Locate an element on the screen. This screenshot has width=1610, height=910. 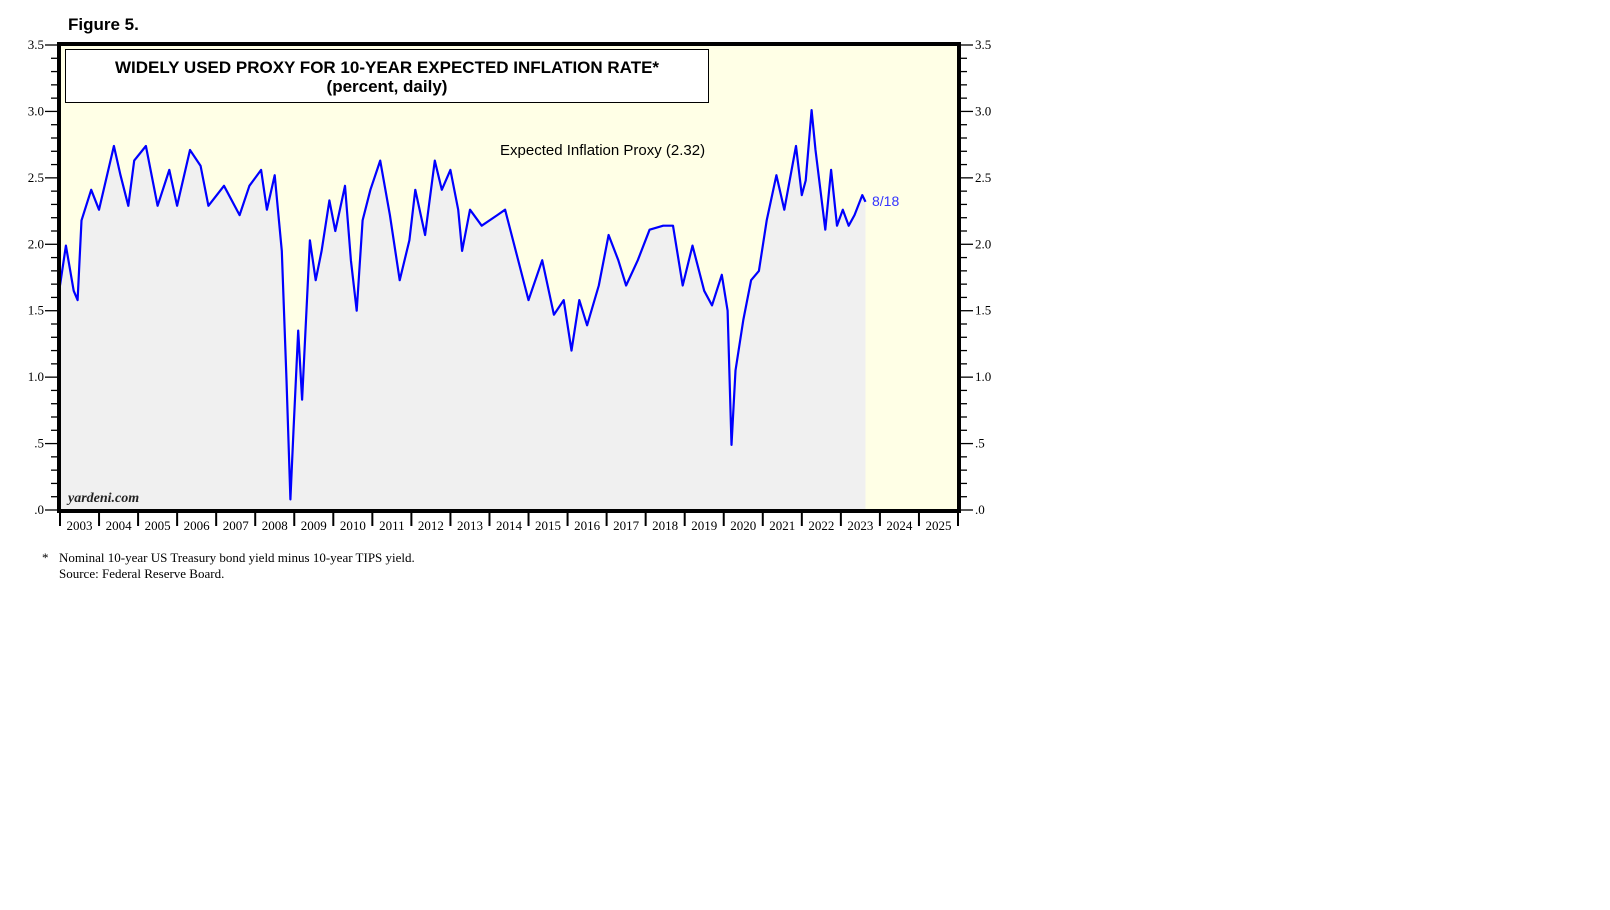
y-tick-label-right: .5 is located at coordinates (980, 443).